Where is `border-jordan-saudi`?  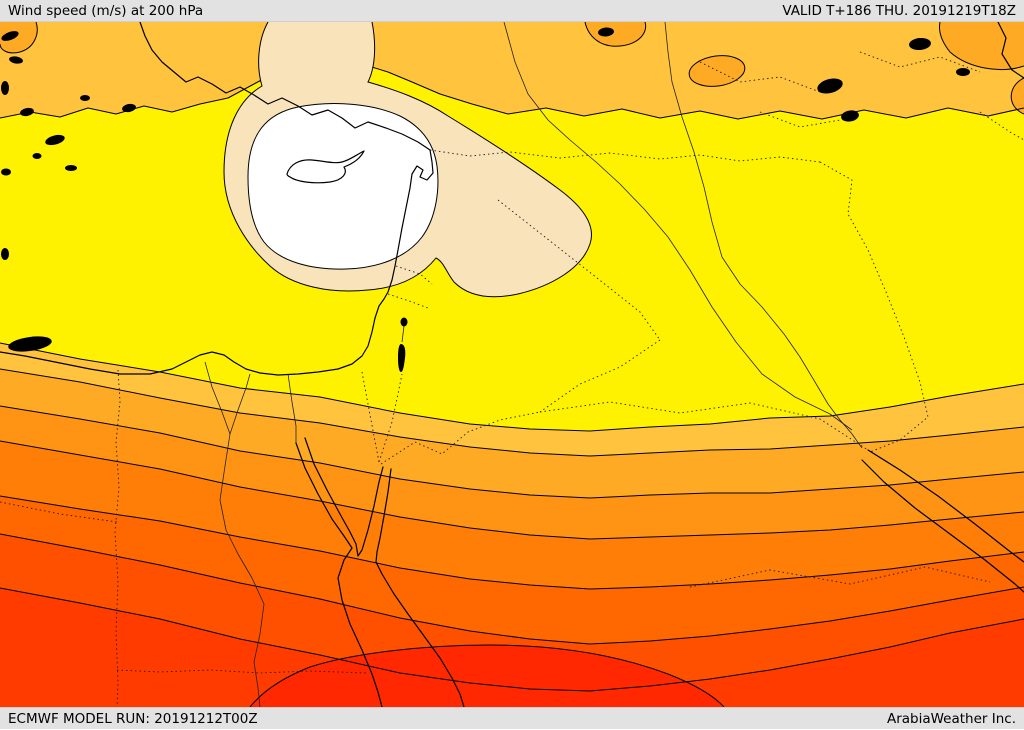
border-jordan-saudi is located at coordinates (460, 438).